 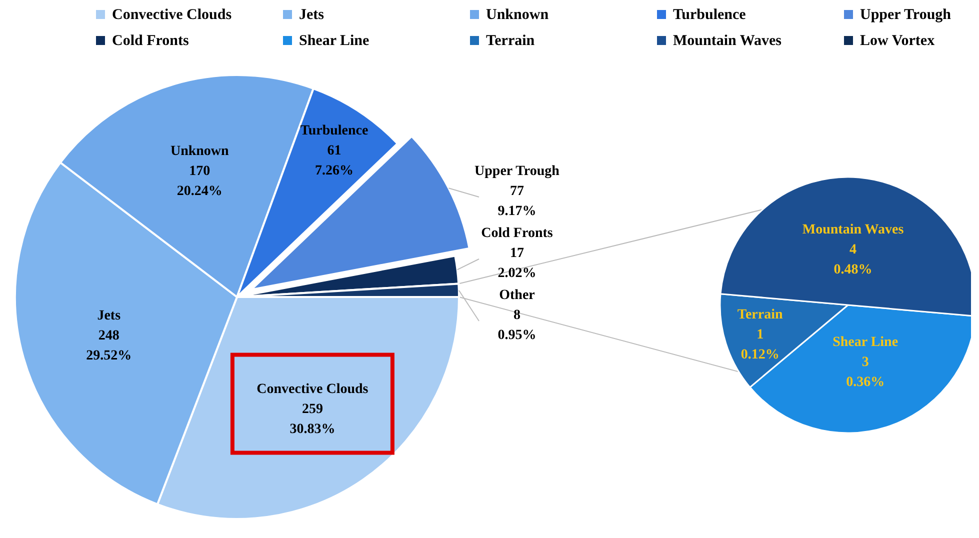 I want to click on slice-label: Other, so click(x=517, y=295).